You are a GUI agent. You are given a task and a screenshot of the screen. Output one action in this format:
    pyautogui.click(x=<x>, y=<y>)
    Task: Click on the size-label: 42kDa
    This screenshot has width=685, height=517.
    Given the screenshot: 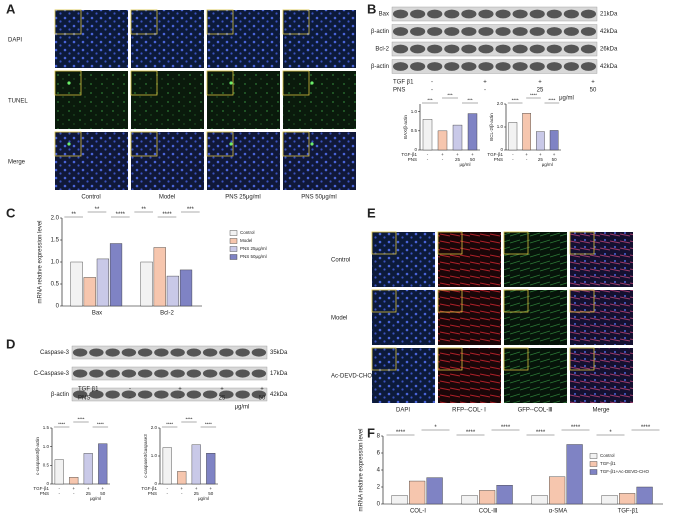 What is the action you would take?
    pyautogui.click(x=609, y=67)
    